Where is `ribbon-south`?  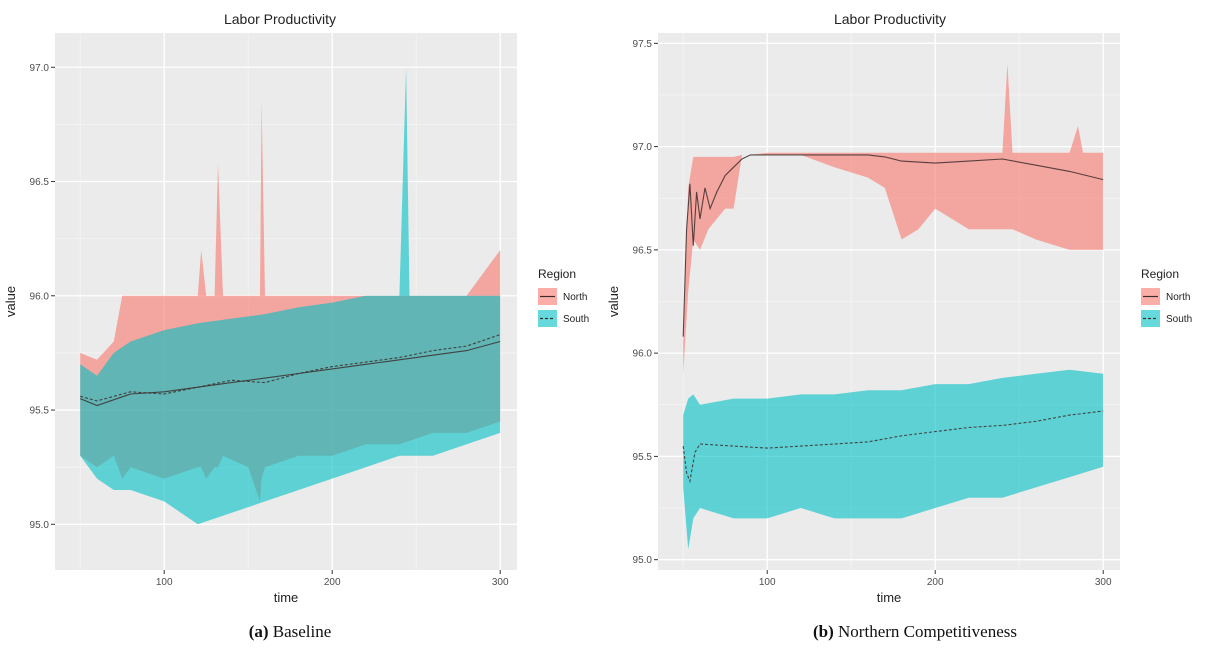
ribbon-south is located at coordinates (893, 459).